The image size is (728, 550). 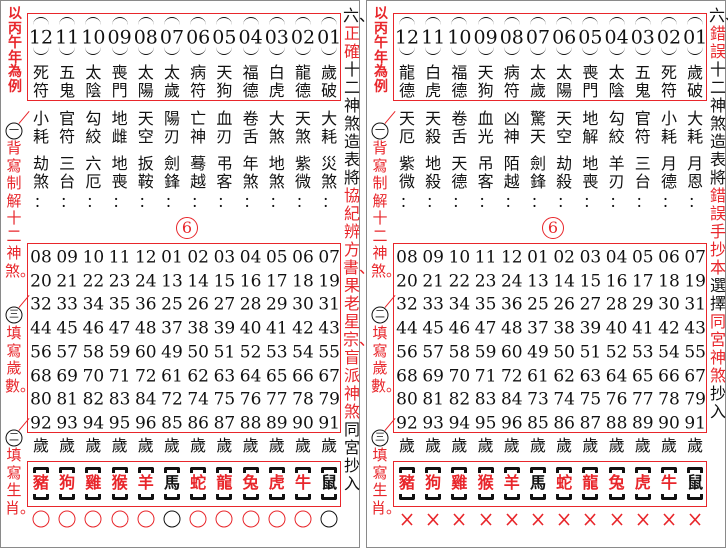 What do you see at coordinates (717, 294) in the screenshot?
I see `side-title-segment: 選擇` at bounding box center [717, 294].